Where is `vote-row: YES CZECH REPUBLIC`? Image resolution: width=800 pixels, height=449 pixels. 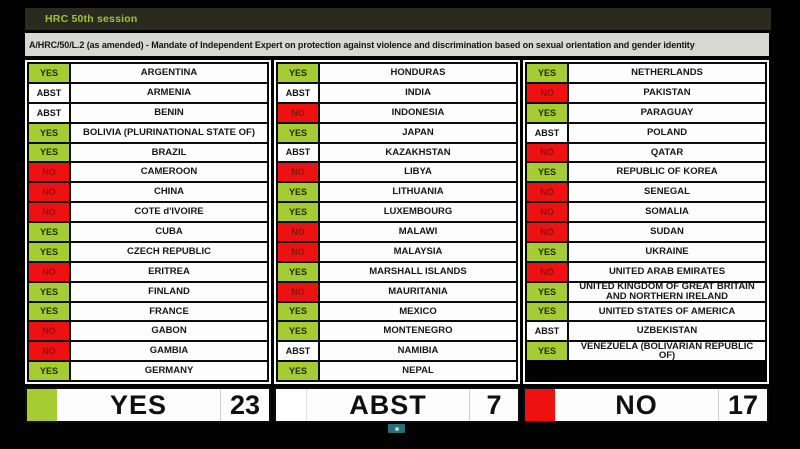 vote-row: YES CZECH REPUBLIC is located at coordinates (148, 251).